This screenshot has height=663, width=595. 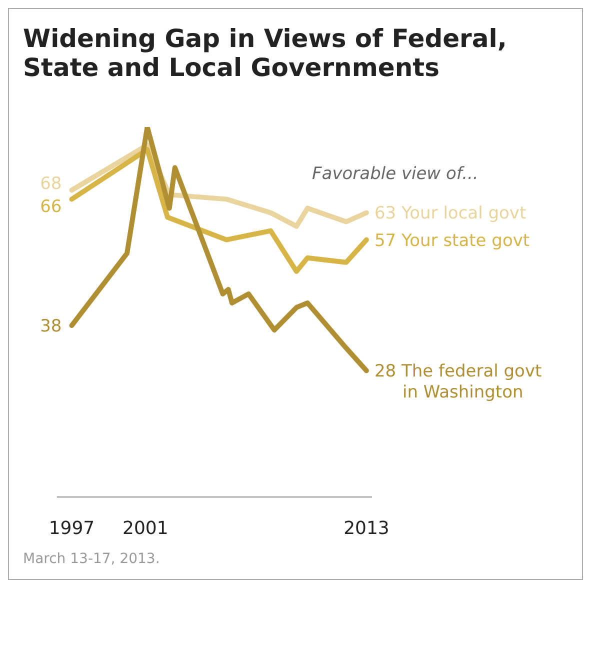 What do you see at coordinates (367, 527) in the screenshot?
I see `x-tick-label: 2013` at bounding box center [367, 527].